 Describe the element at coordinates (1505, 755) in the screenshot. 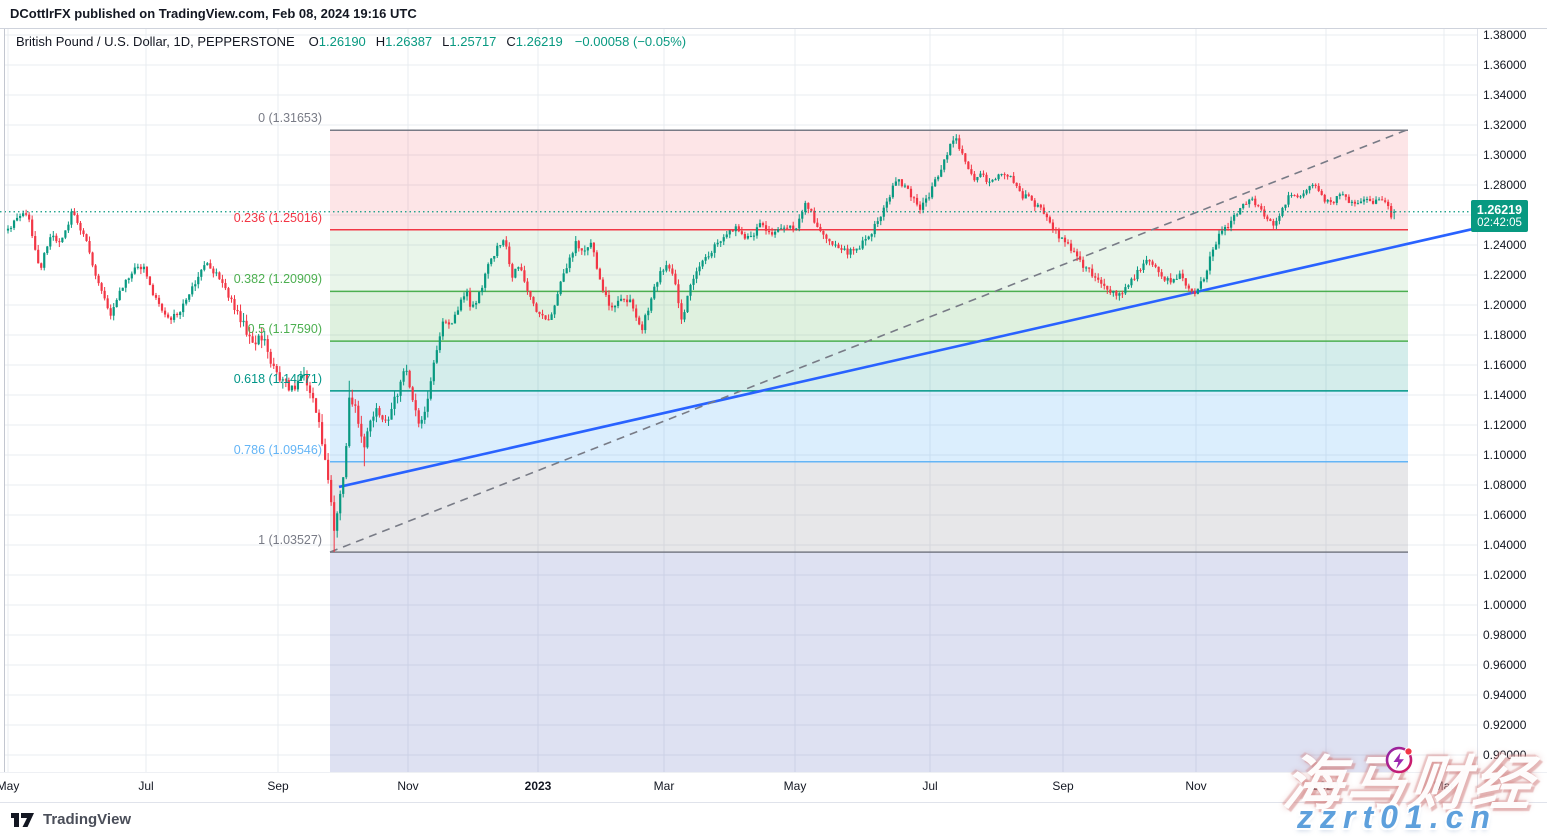

I see `price-tick-0.90000: 0.90000` at that location.